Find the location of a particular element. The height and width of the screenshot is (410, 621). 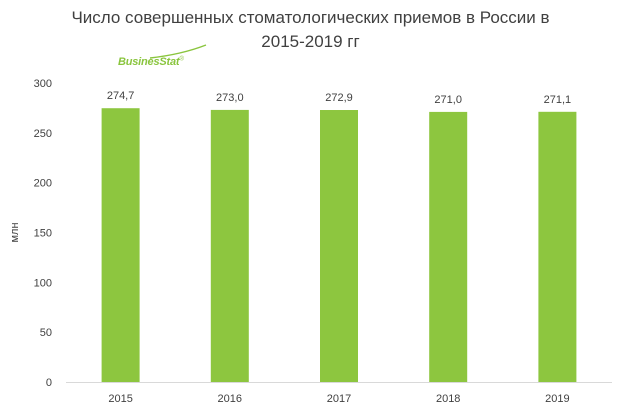

y-tick-label: 100 is located at coordinates (43, 283).